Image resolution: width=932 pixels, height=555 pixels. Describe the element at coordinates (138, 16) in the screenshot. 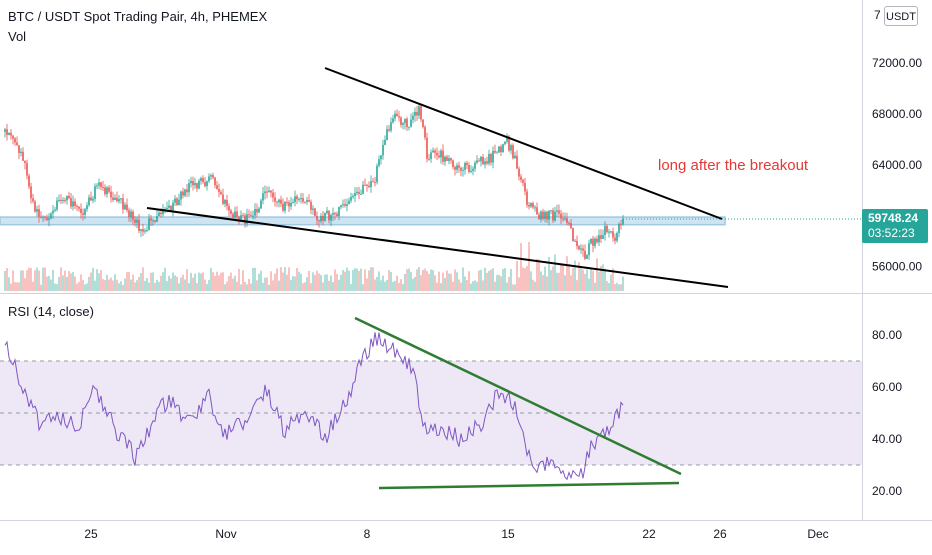

I see `symbol-legend: BTC / USDT Spot Trading Pair, 4h, PHEMEX` at that location.